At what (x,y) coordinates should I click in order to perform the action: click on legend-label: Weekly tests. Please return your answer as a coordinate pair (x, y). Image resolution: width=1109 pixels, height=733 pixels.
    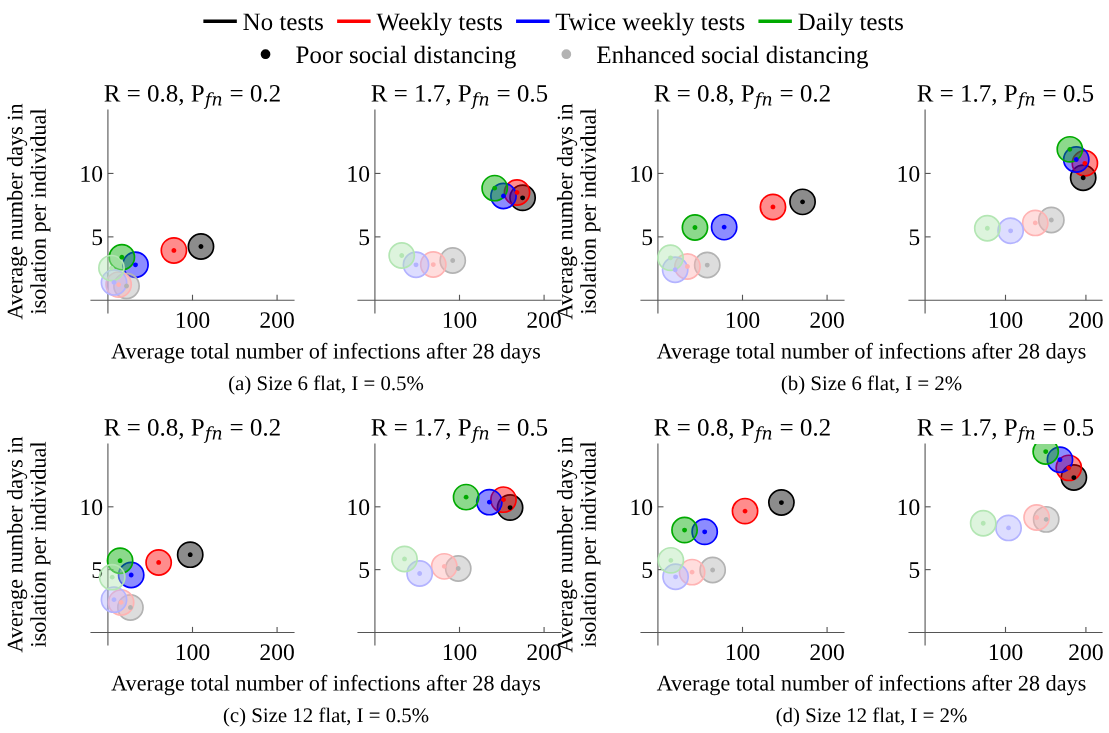
    Looking at the image, I should click on (439, 24).